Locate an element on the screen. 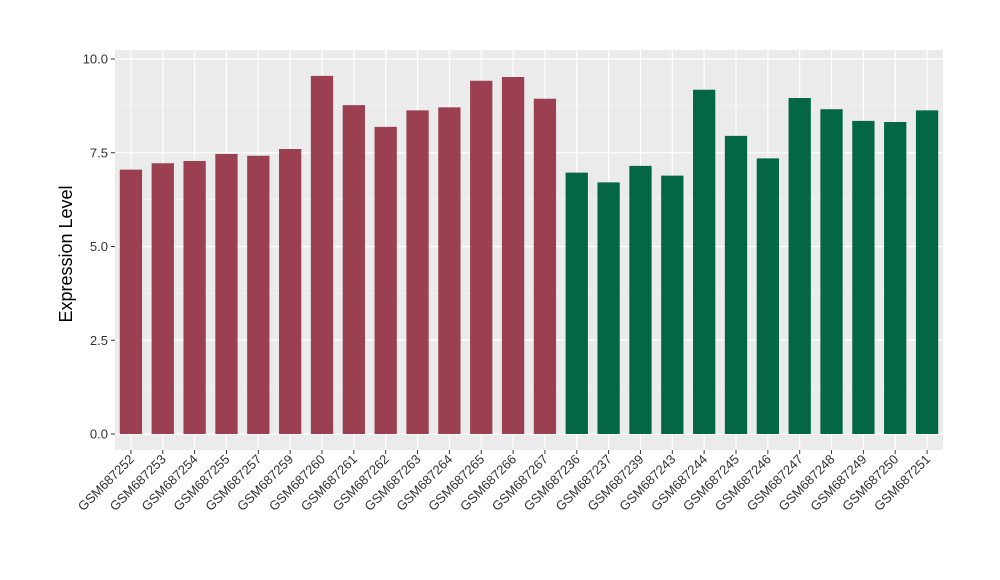  bar-GSM687259 is located at coordinates (290, 291).